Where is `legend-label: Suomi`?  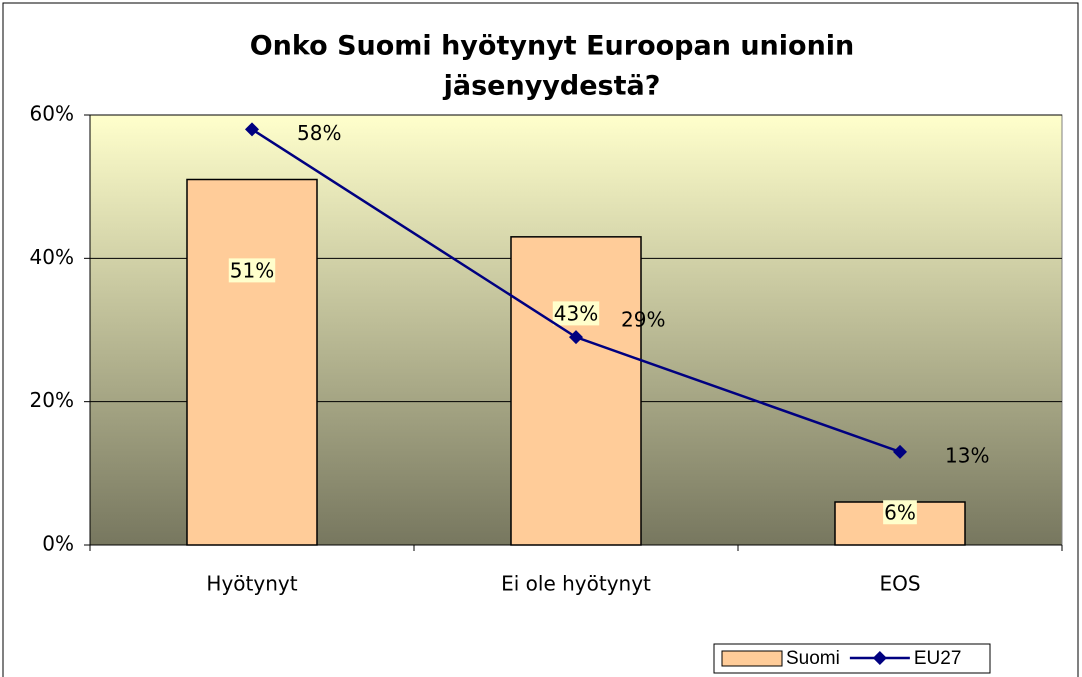
legend-label: Suomi is located at coordinates (813, 658).